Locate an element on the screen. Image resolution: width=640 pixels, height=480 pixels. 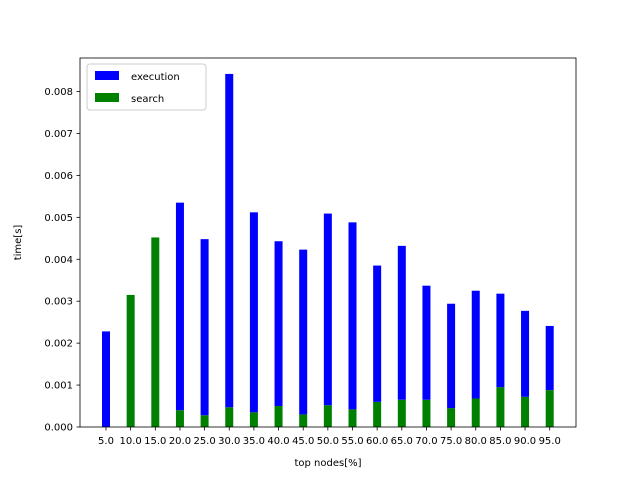
y-tick-label: 0.003 is located at coordinates (58, 302).